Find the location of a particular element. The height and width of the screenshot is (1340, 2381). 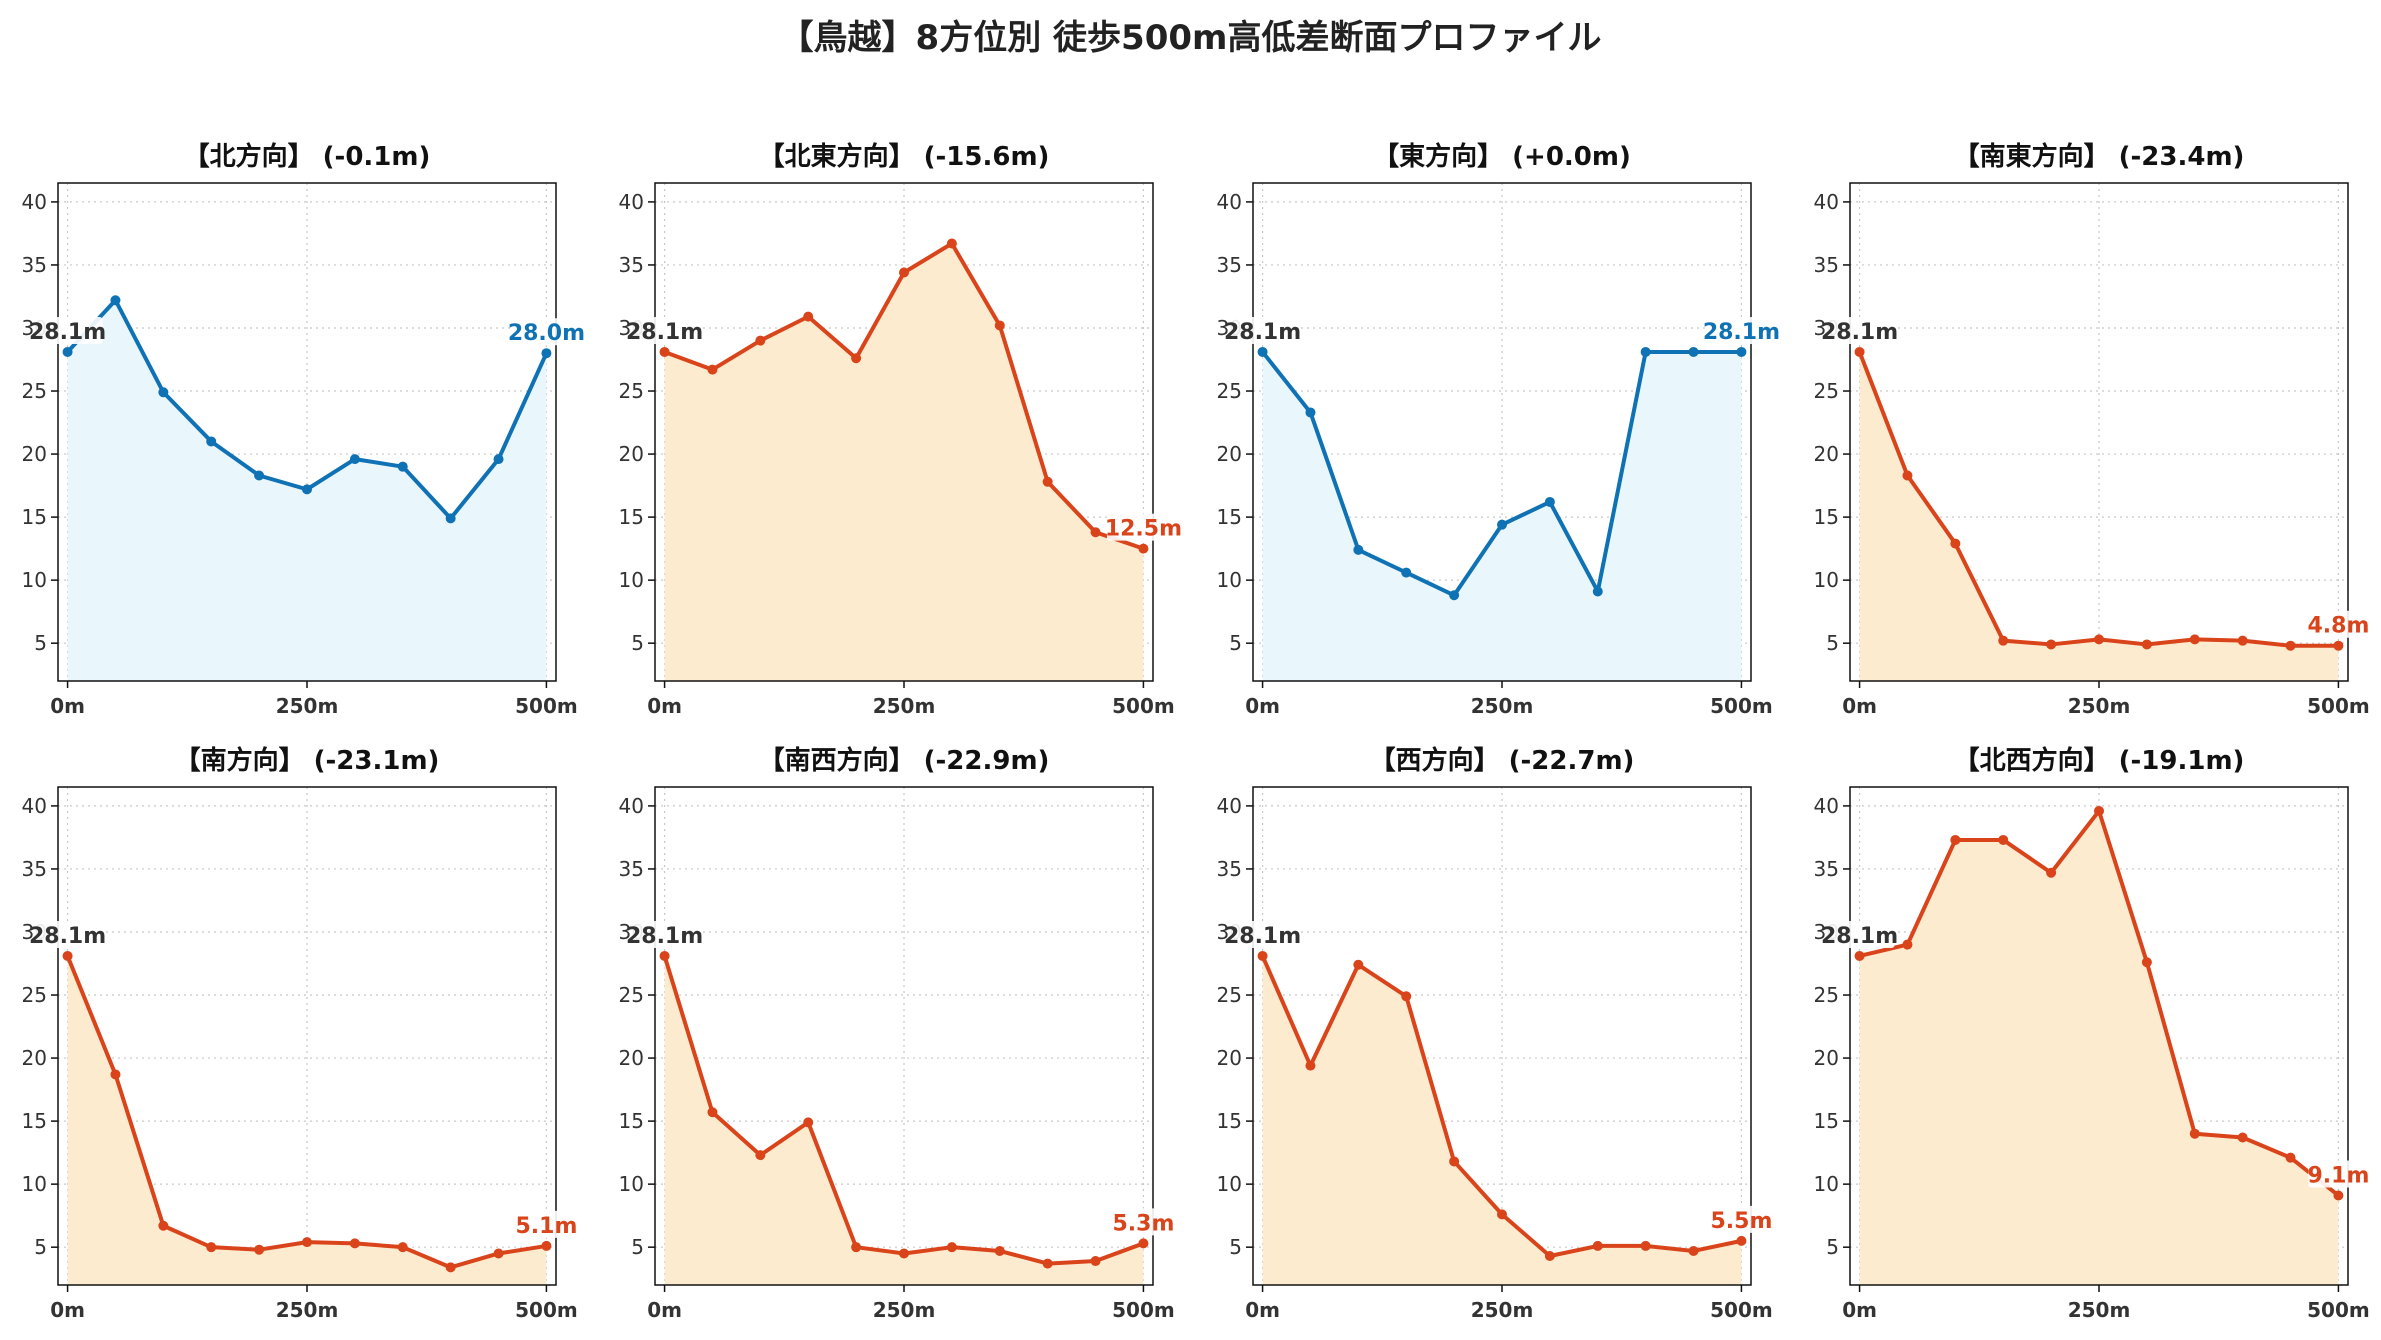

end-elevation-label: 5.3m is located at coordinates (1143, 1223).